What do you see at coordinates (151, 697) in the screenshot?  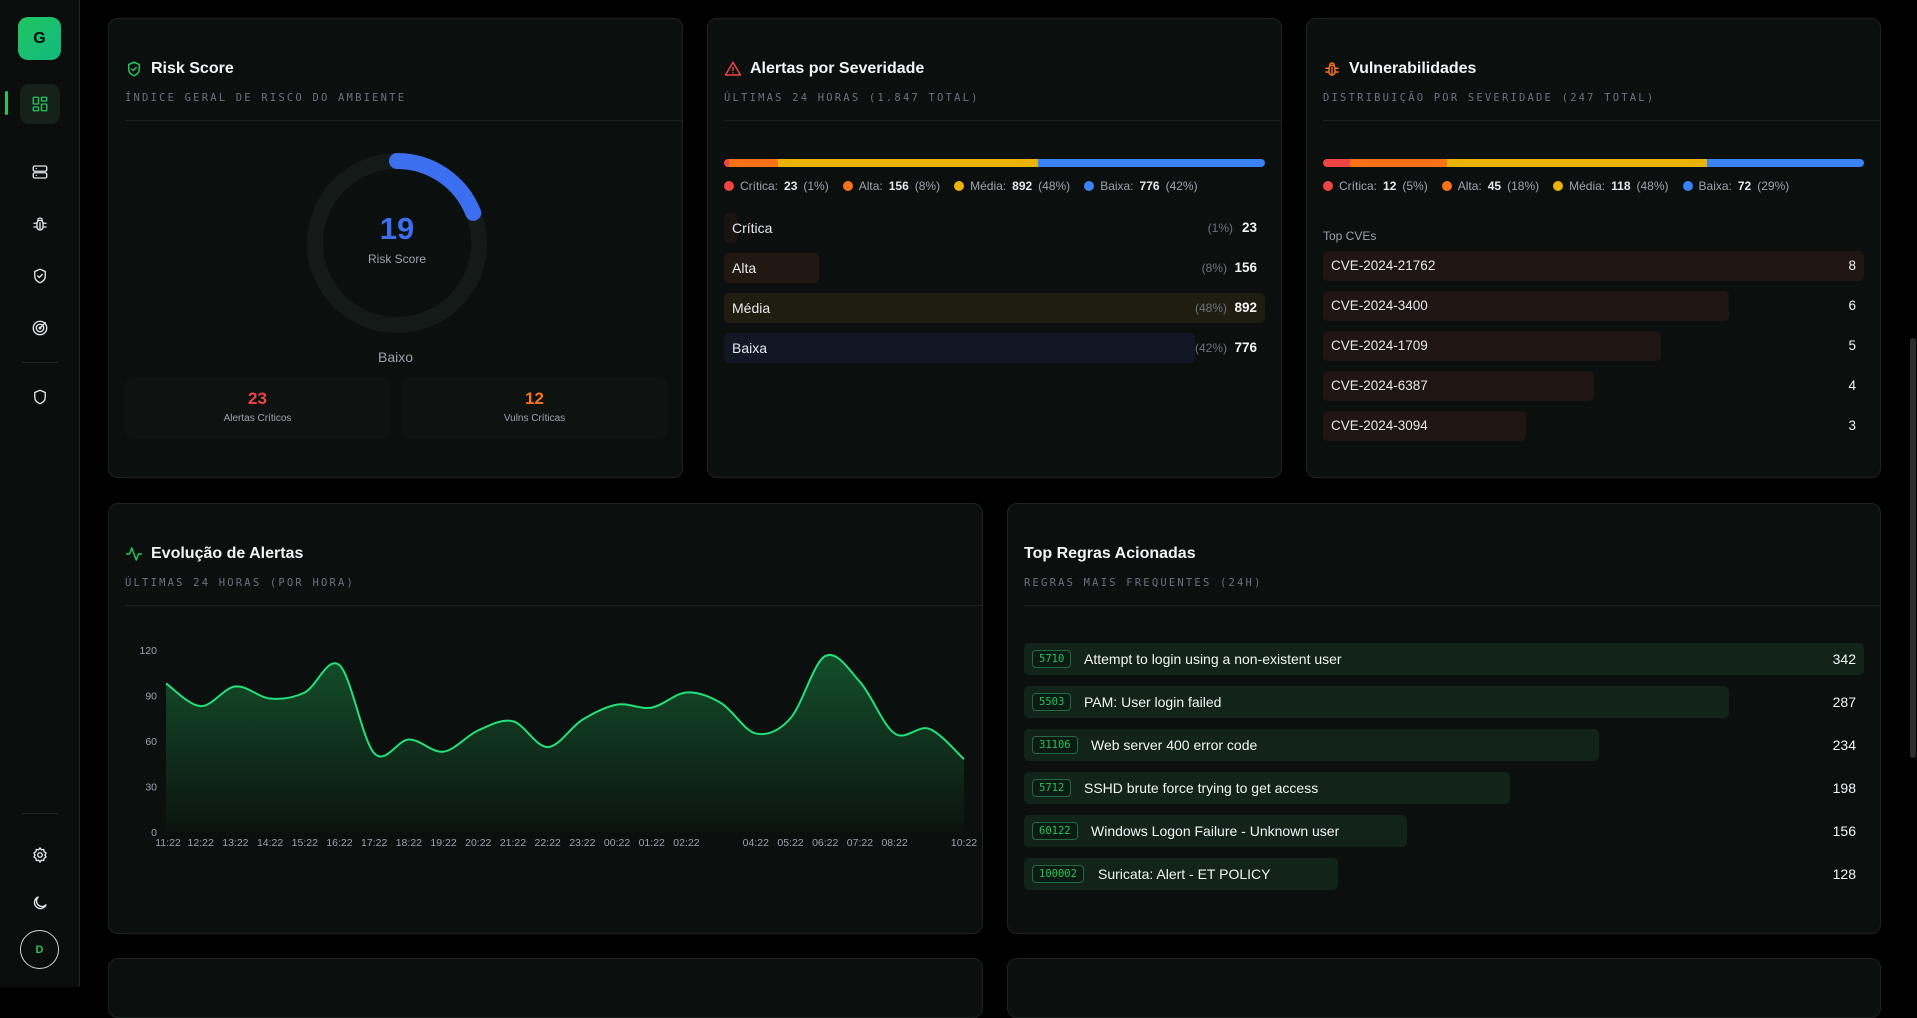 I see `y-tick-label: 90` at bounding box center [151, 697].